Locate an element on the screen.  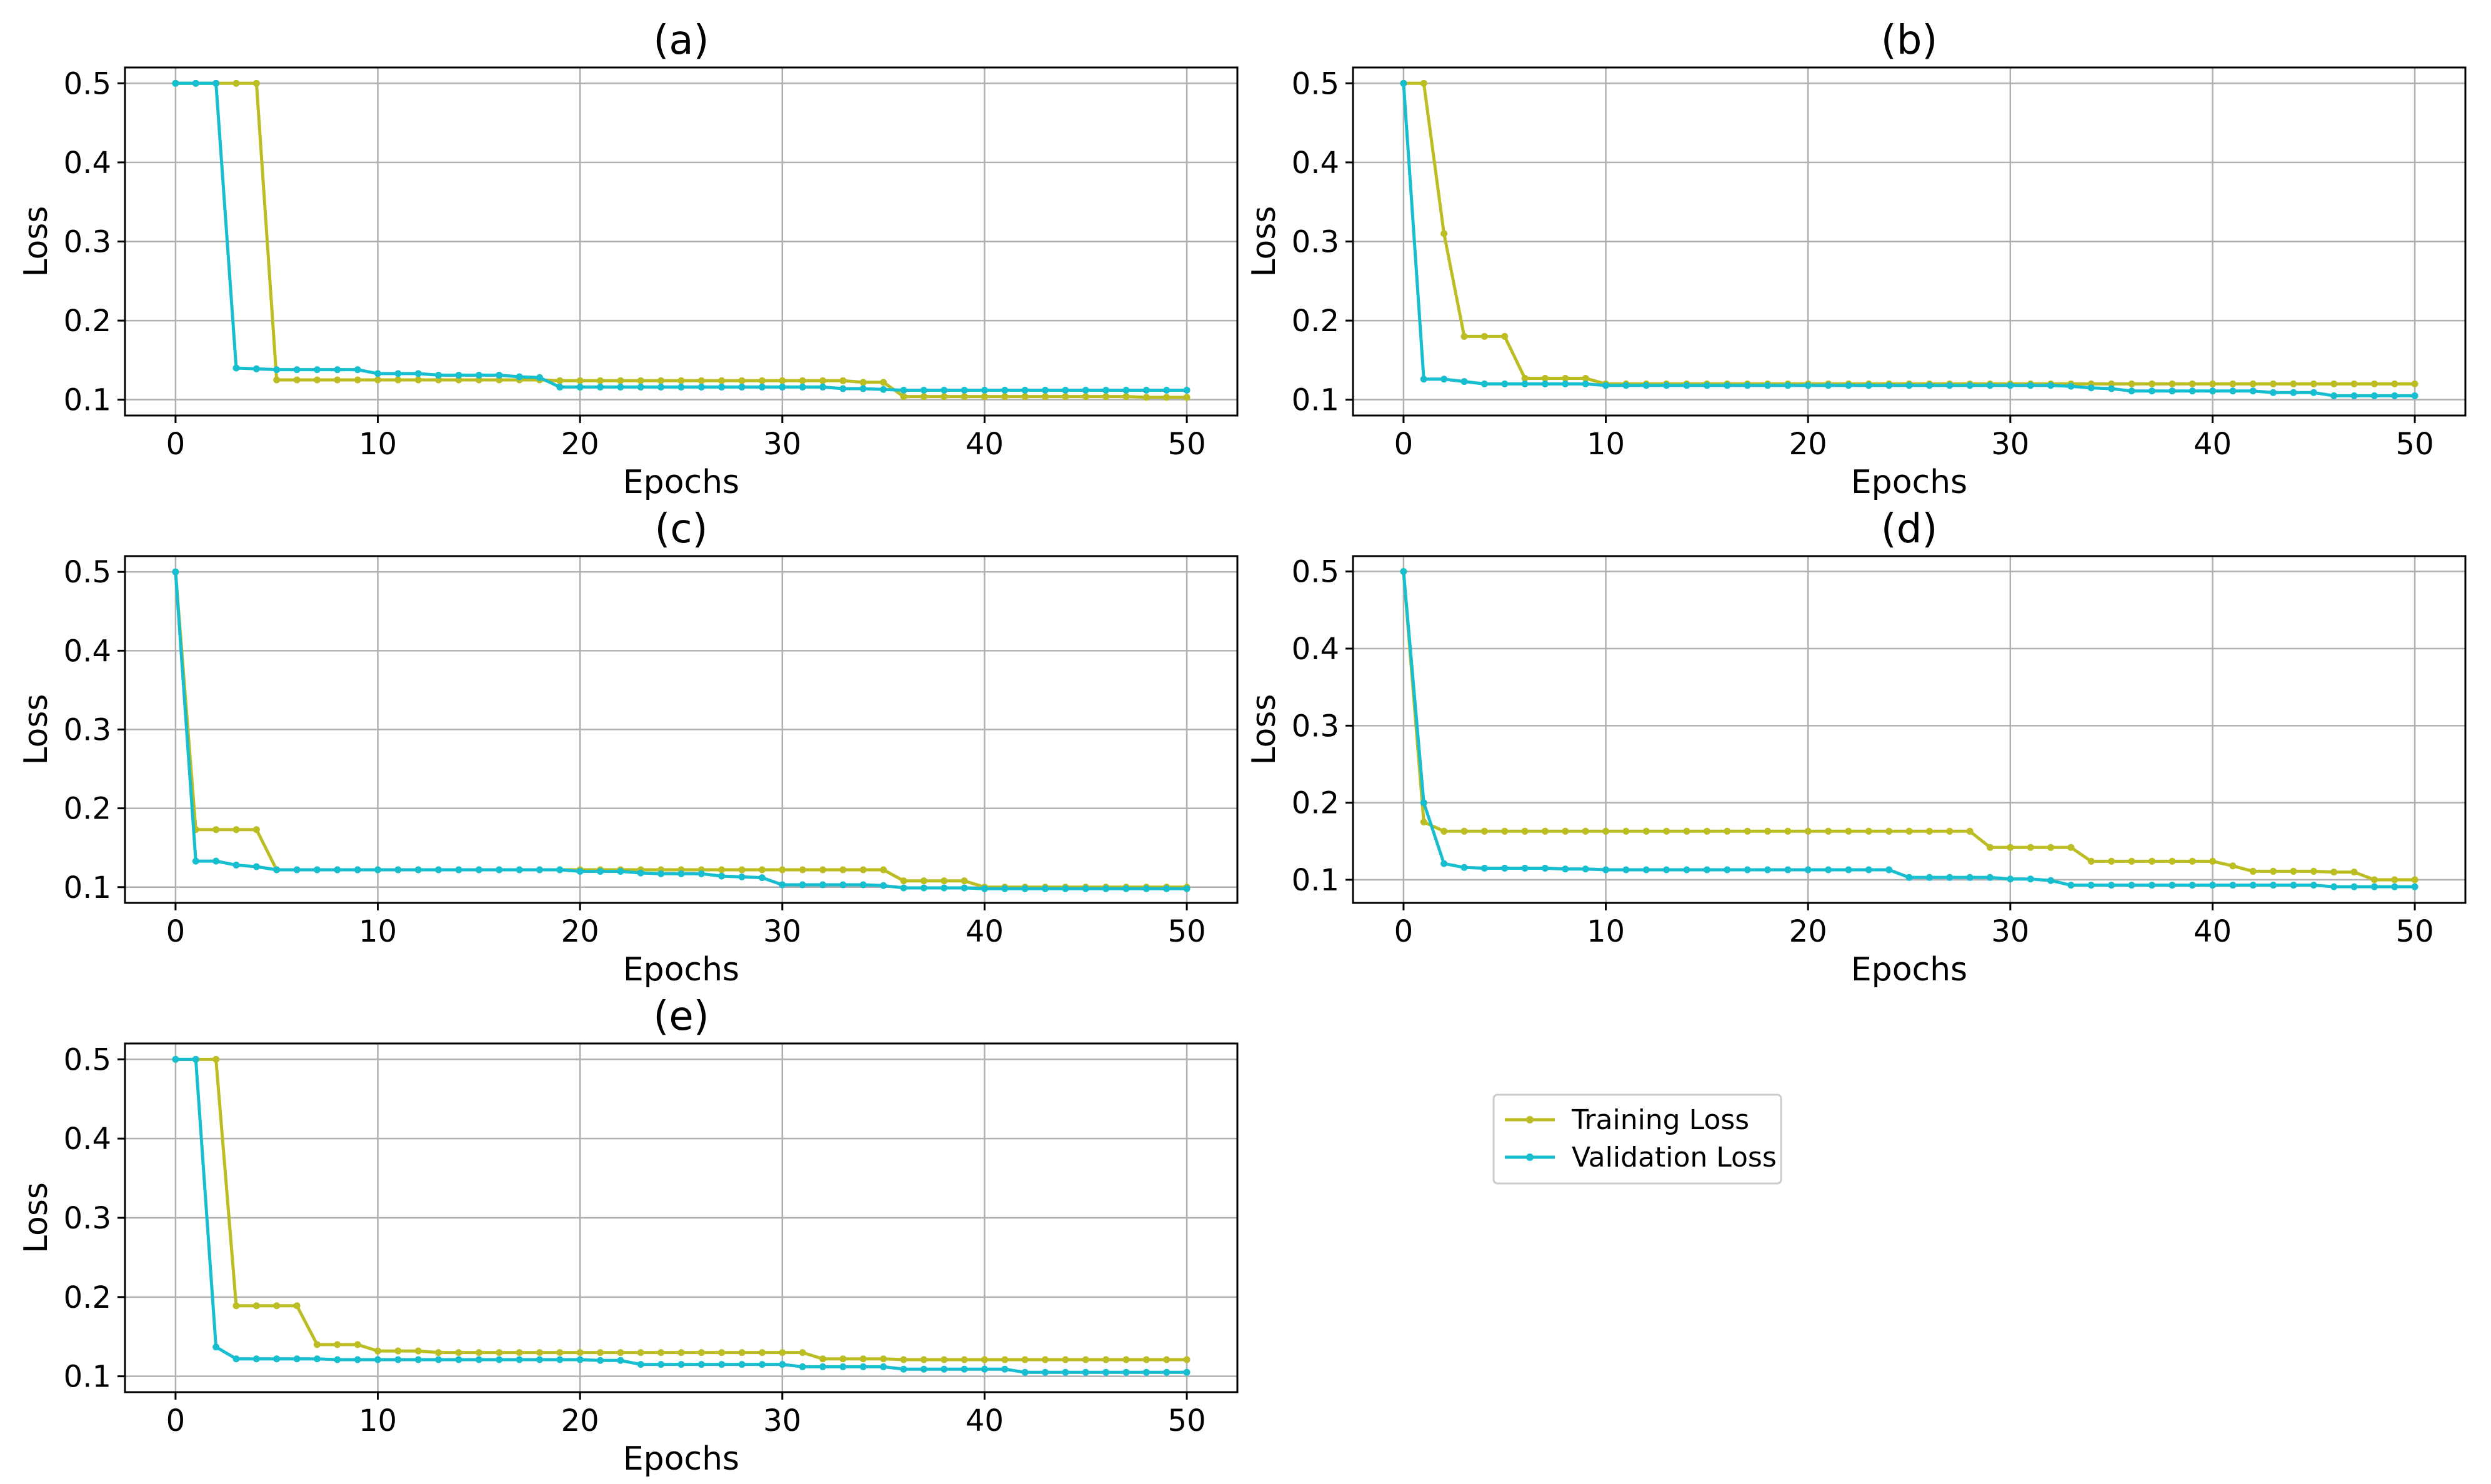
y-tick-label: 0.2 is located at coordinates (87, 1297).